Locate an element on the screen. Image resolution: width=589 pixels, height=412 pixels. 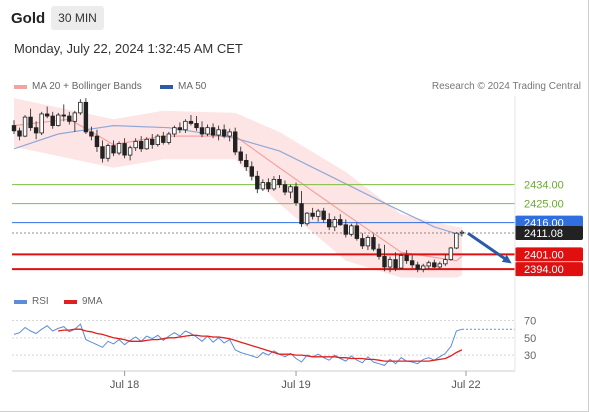
ma9-swatch is located at coordinates (70, 301).